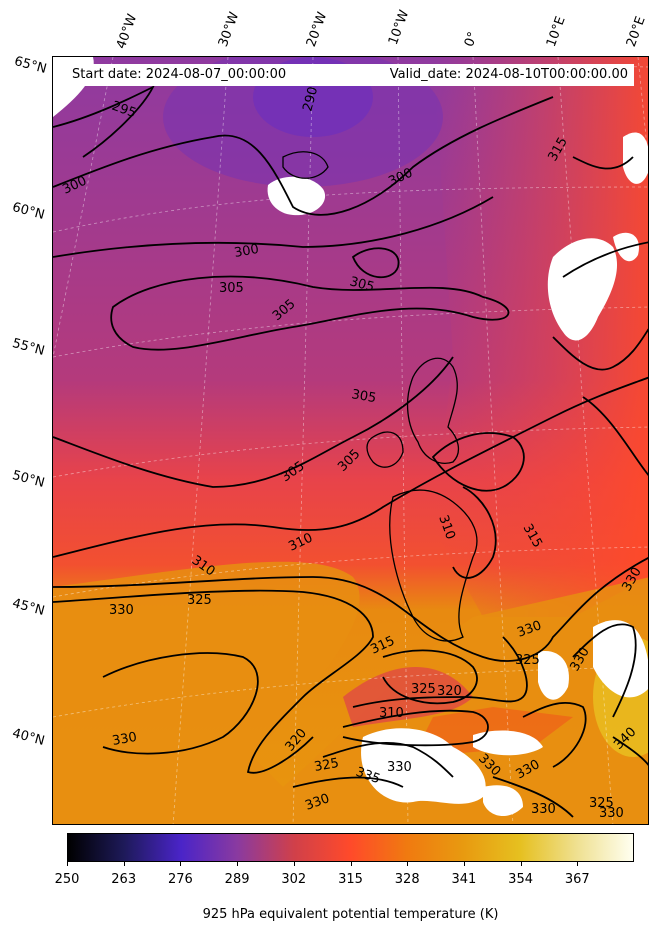 The height and width of the screenshot is (936, 659). Describe the element at coordinates (449, 691) in the screenshot. I see `contour-label: 320` at that location.